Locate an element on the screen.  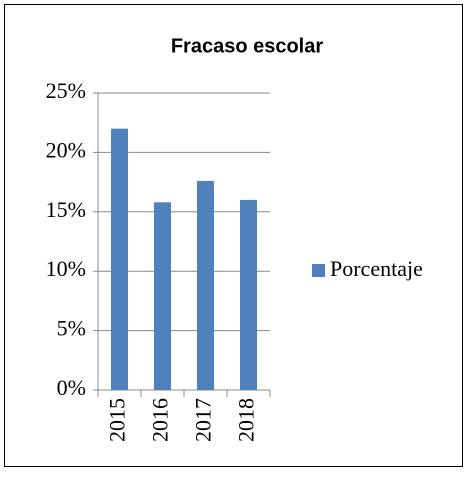
legend-label: Porcentaje is located at coordinates (376, 268).